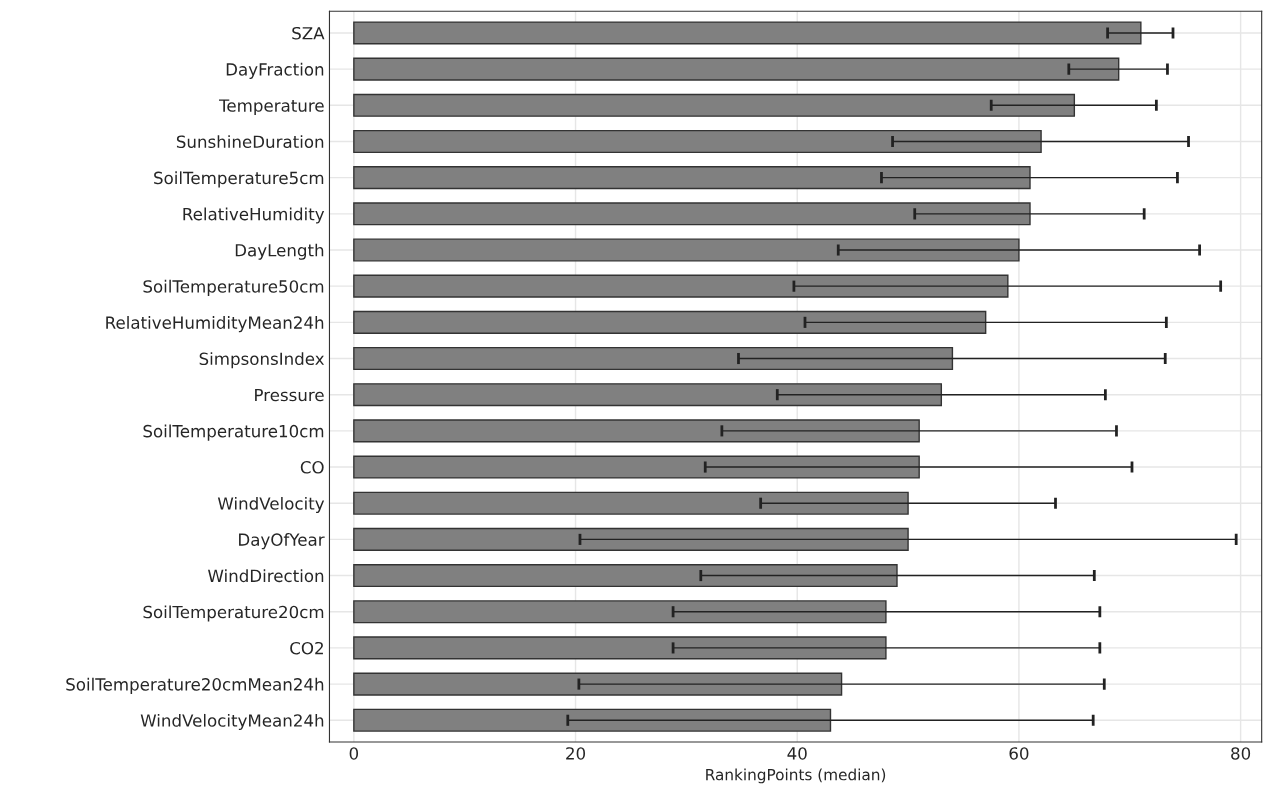  Describe the element at coordinates (233, 432) in the screenshot. I see `y-tick-label: SoilTemperature10cm` at that location.